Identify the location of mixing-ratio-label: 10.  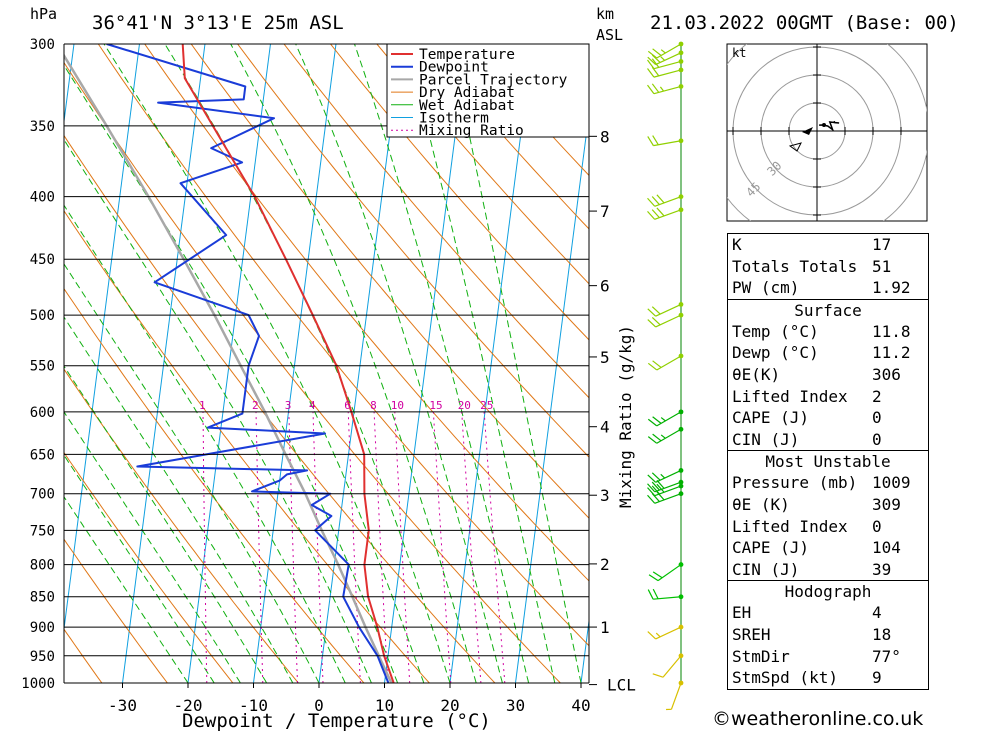
(397, 405).